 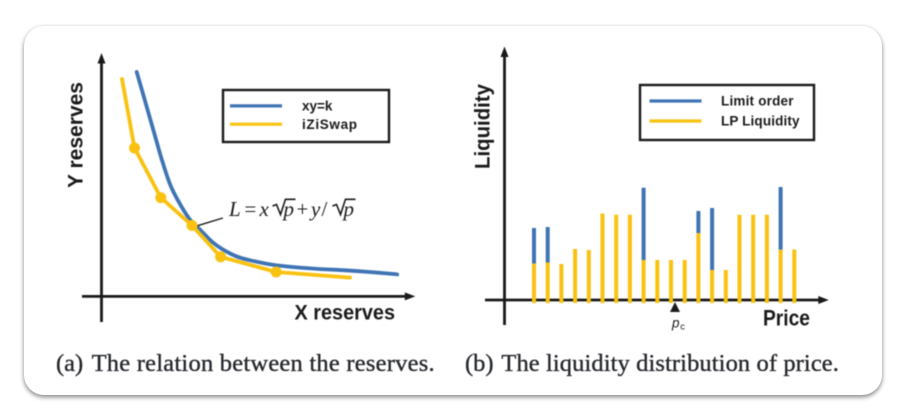 What do you see at coordinates (757, 101) in the screenshot?
I see `svg-text: Limit order` at bounding box center [757, 101].